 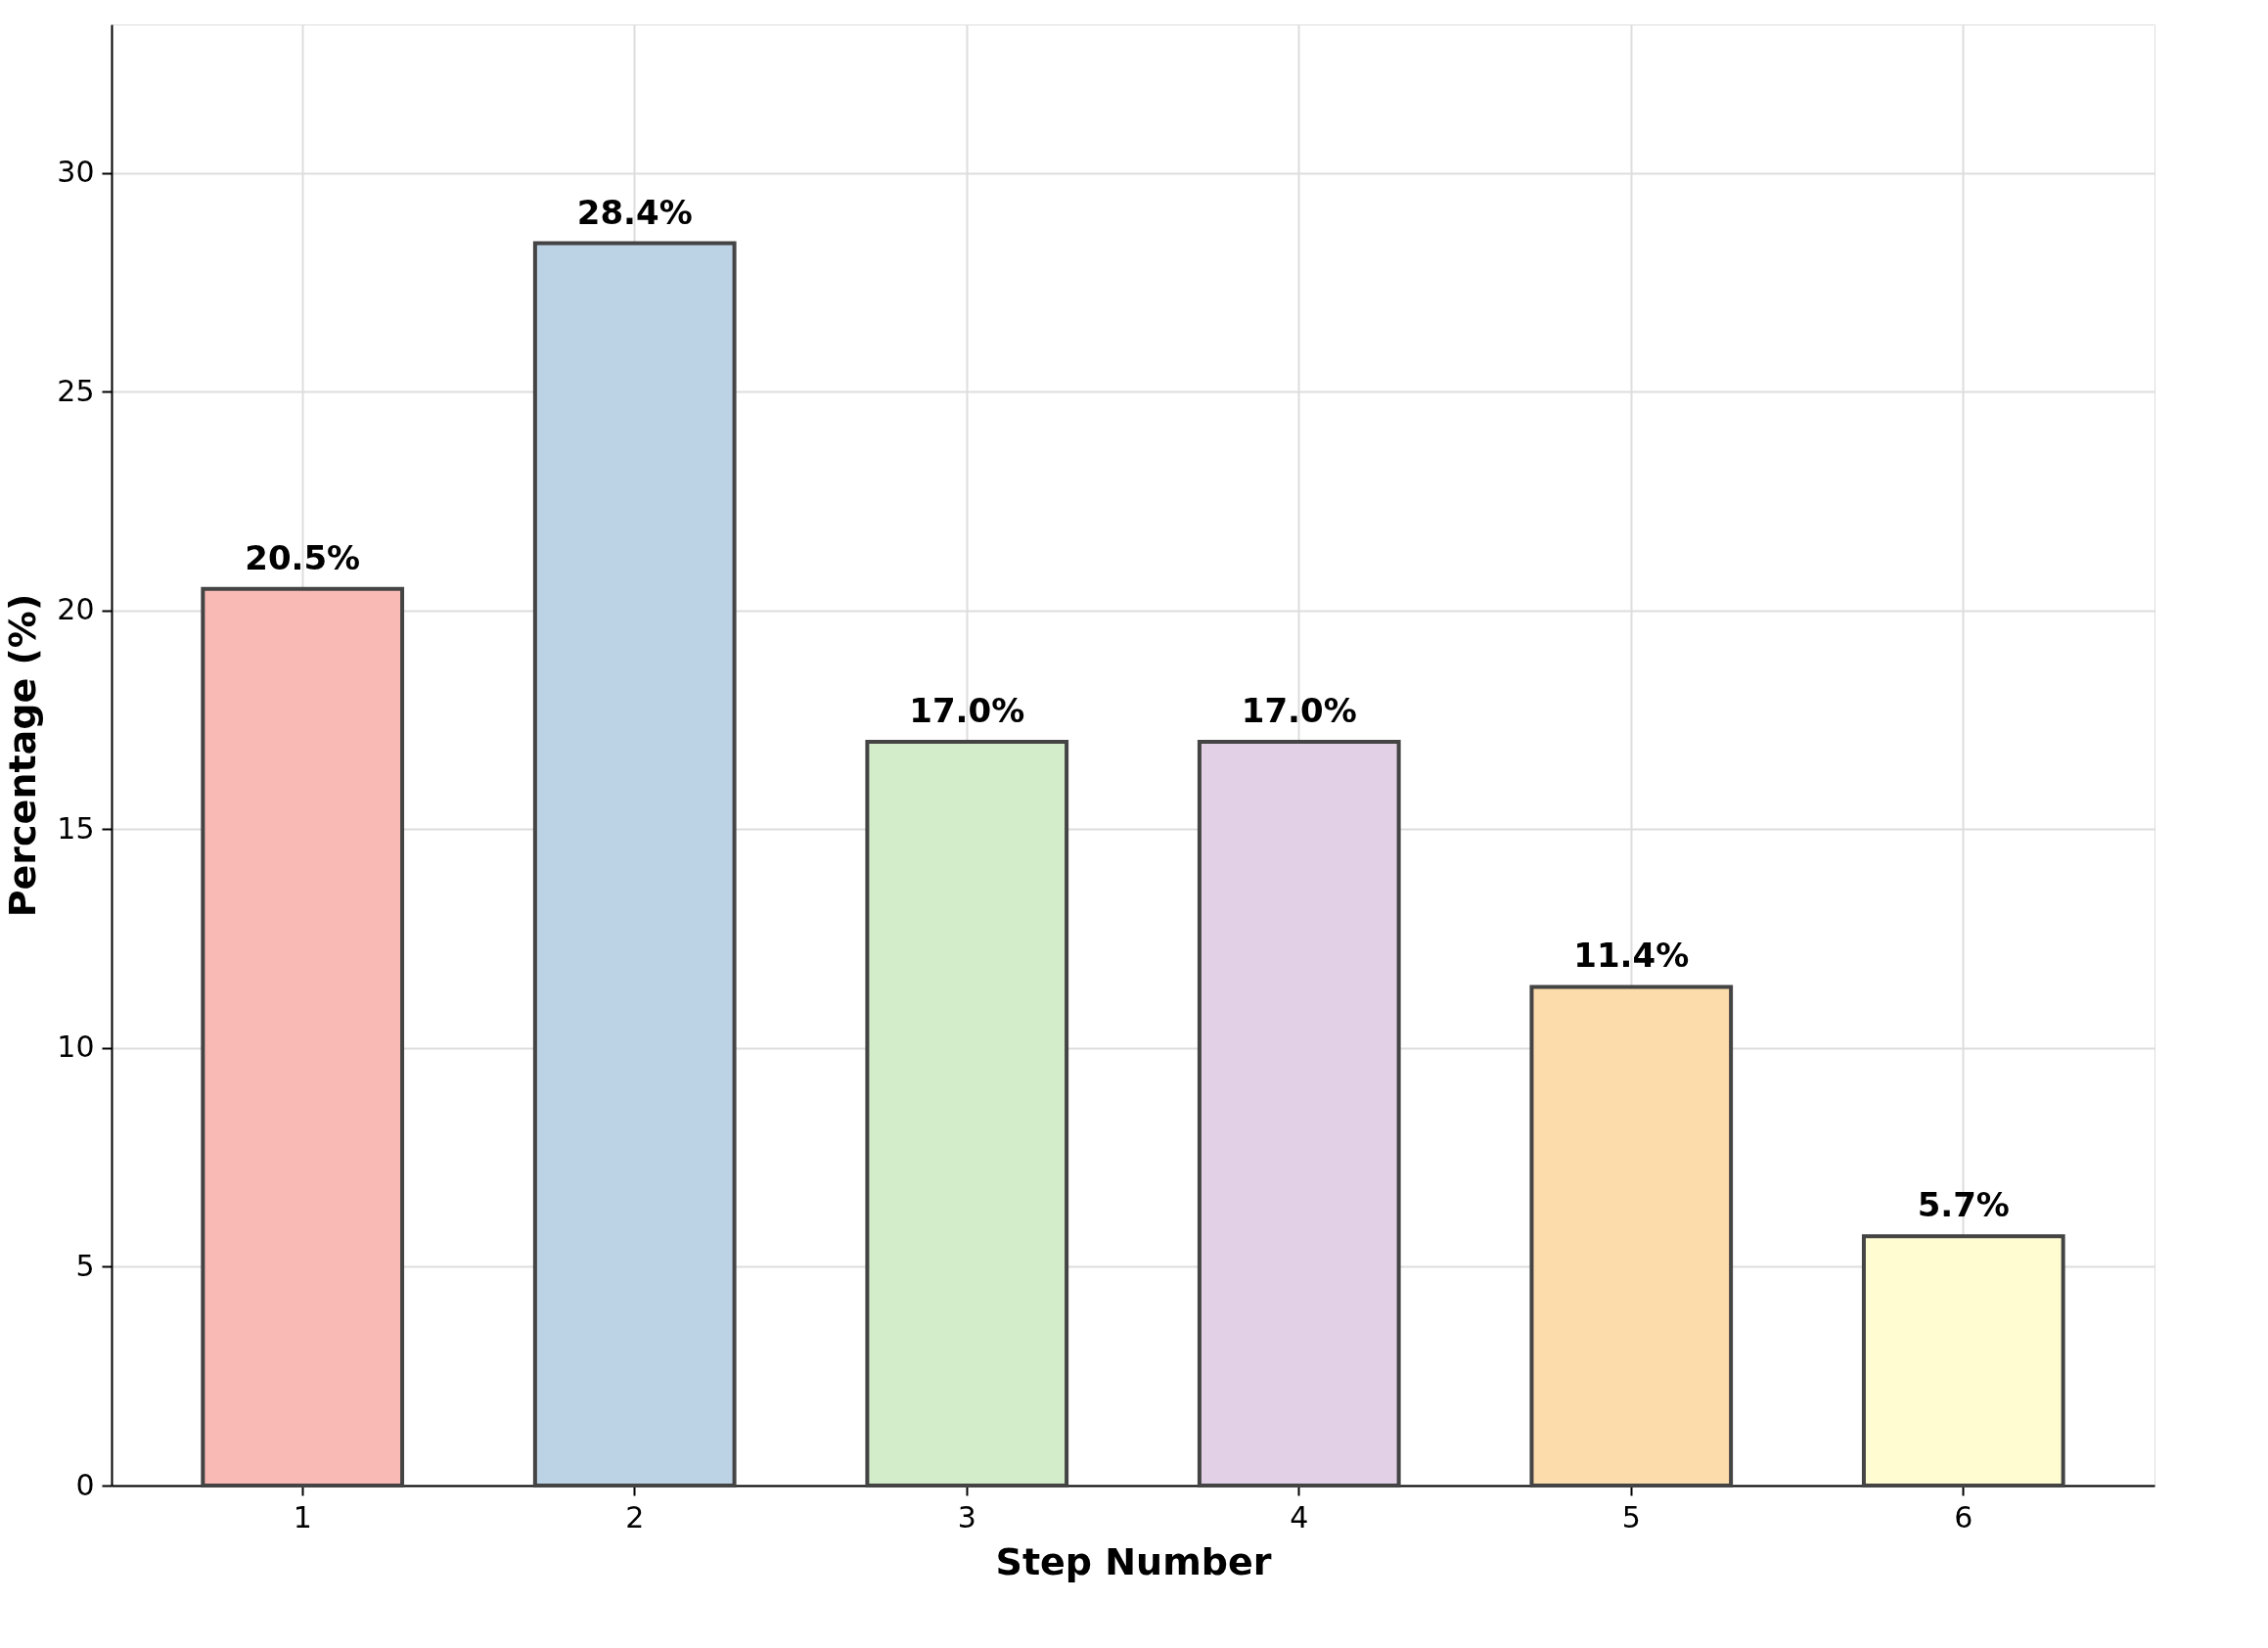 What do you see at coordinates (1963, 1205) in the screenshot?
I see `data-label: 5.7%` at bounding box center [1963, 1205].